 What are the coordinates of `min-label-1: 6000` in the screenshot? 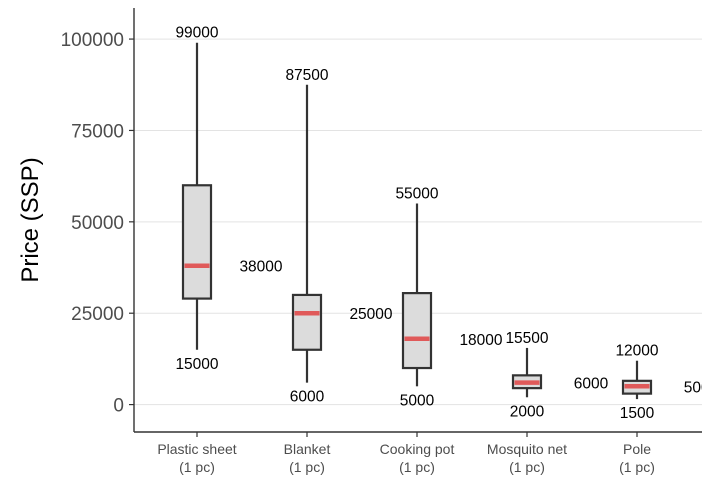 It's located at (307, 397).